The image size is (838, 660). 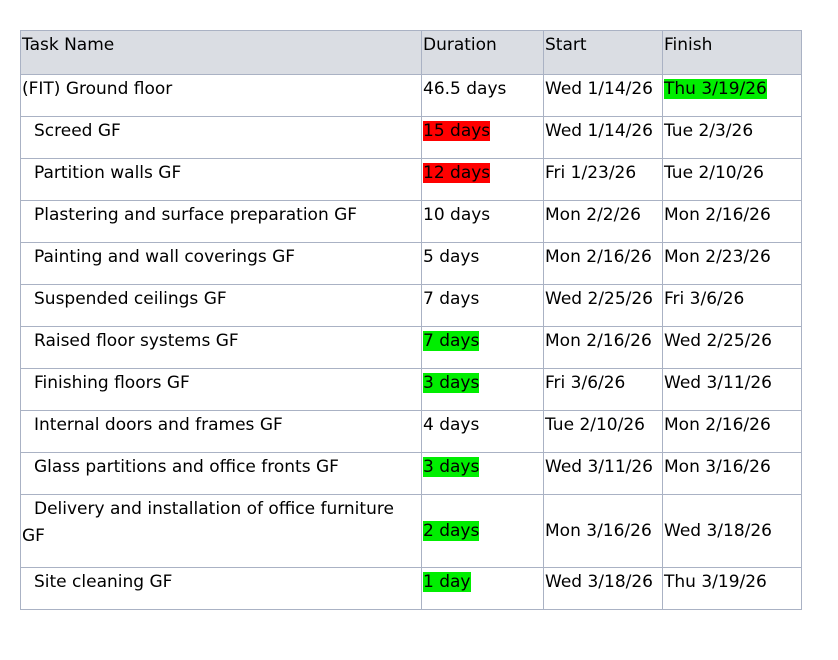 I want to click on duration-cell: 15 days, so click(x=482, y=137).